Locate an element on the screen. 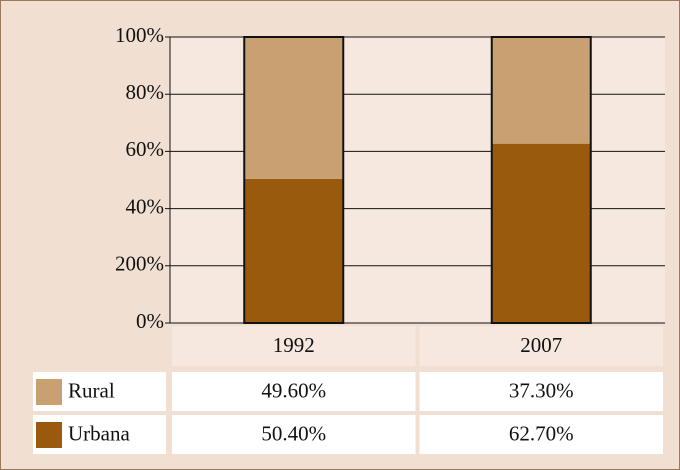 Image resolution: width=680 pixels, height=470 pixels. y-tick-label: 0% is located at coordinates (150, 321).